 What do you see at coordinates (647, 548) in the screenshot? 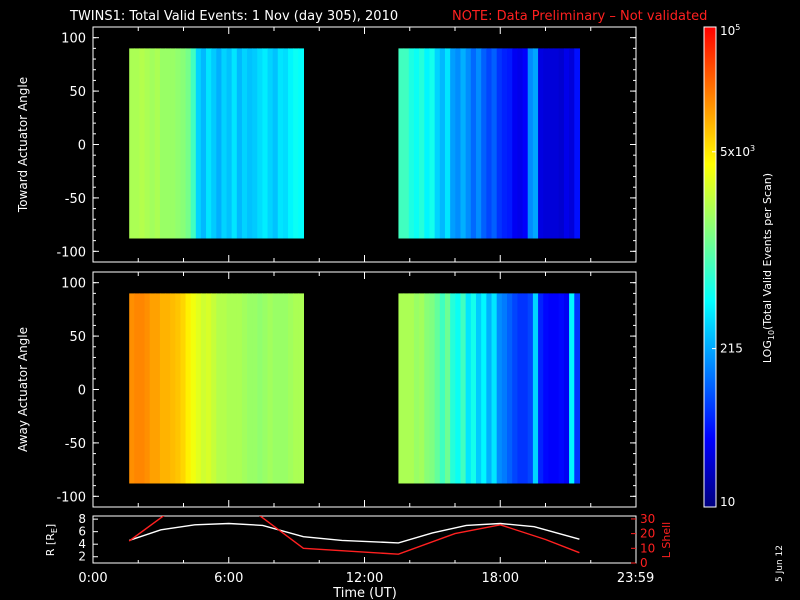
I see `orbit-y2tick-label: 10` at bounding box center [647, 548].